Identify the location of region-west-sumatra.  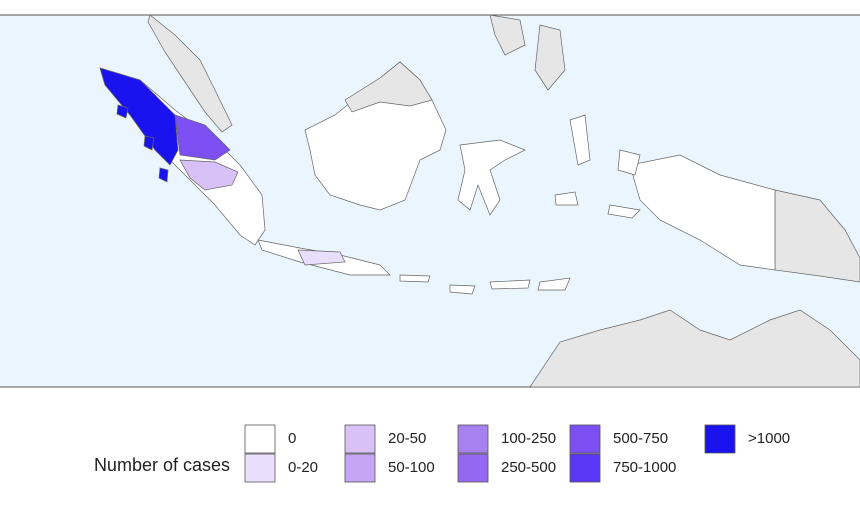
(209, 175).